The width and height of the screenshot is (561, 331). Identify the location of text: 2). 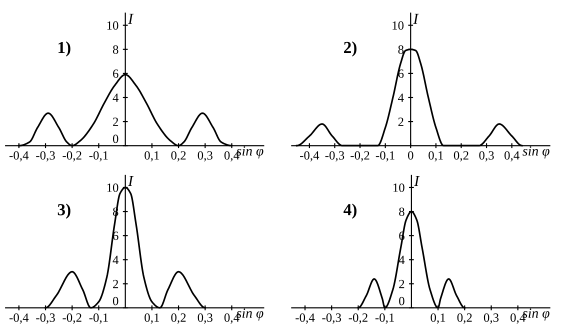
(350, 49).